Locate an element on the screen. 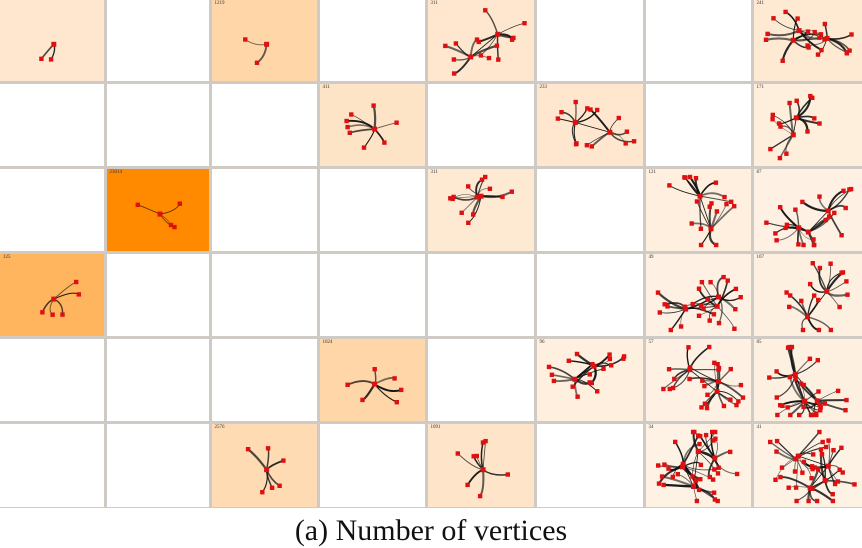 This screenshot has width=862, height=548. cell-count-label: 311 is located at coordinates (434, 3).